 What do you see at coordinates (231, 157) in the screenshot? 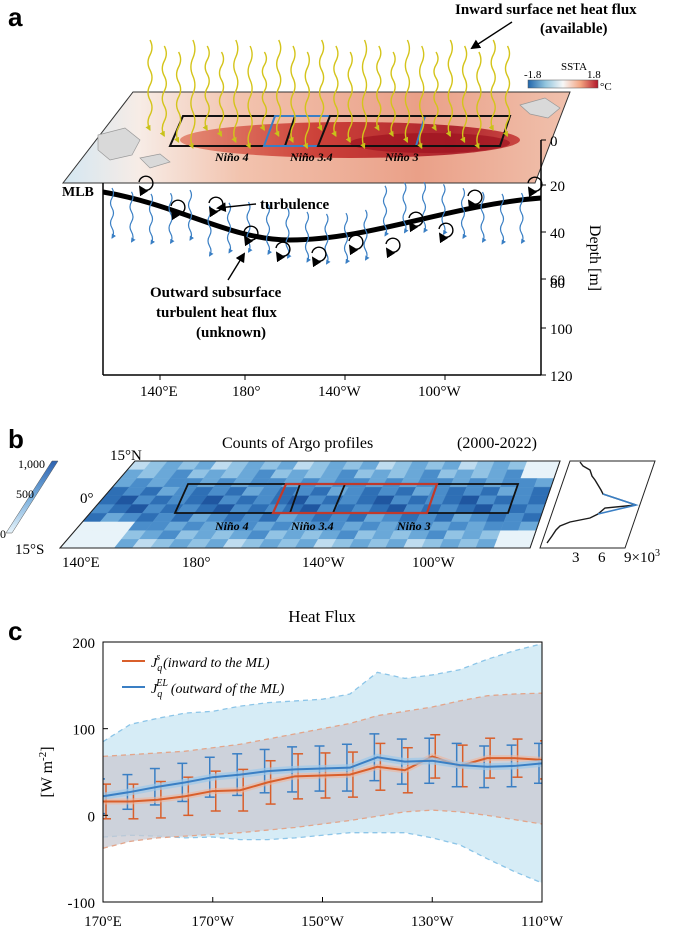
I see `nino4-label: Niño 4` at bounding box center [231, 157].